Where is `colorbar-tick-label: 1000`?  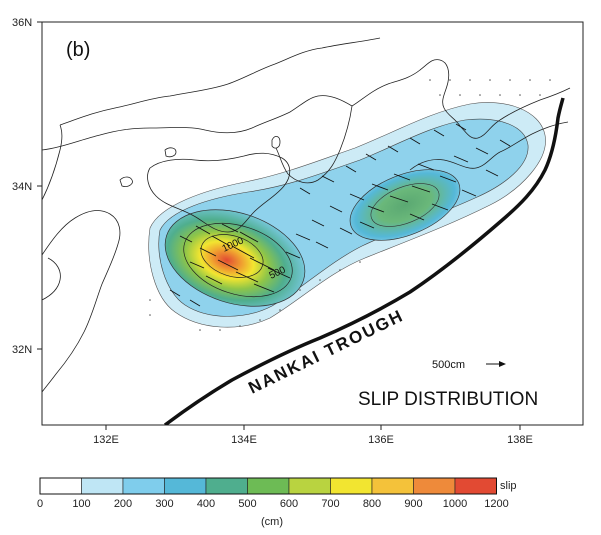 colorbar-tick-label: 1000 is located at coordinates (455, 504).